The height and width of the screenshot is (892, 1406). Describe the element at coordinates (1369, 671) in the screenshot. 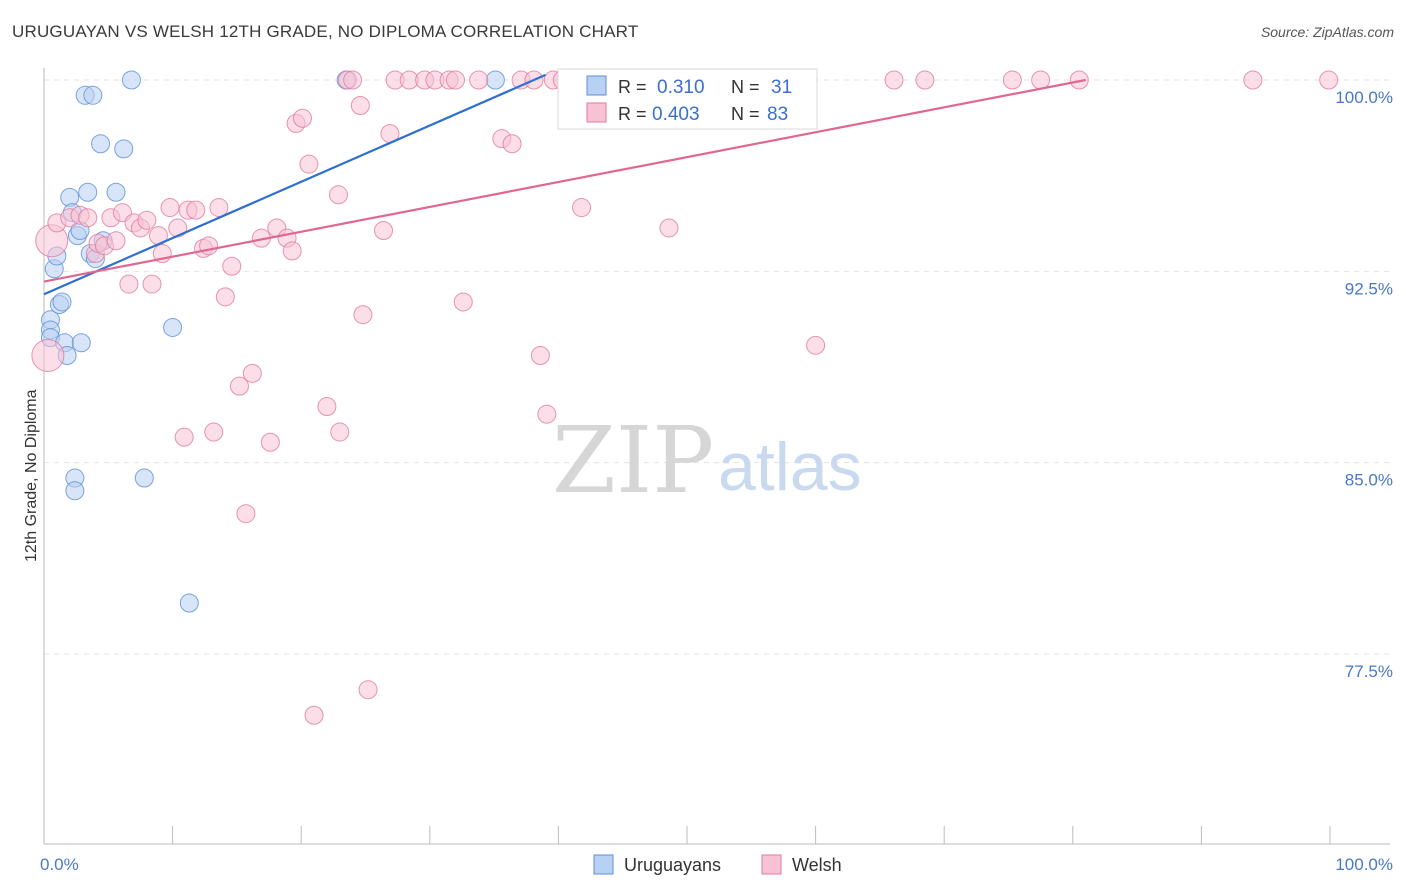

I see `y-tick-label-3: 77.5%` at that location.